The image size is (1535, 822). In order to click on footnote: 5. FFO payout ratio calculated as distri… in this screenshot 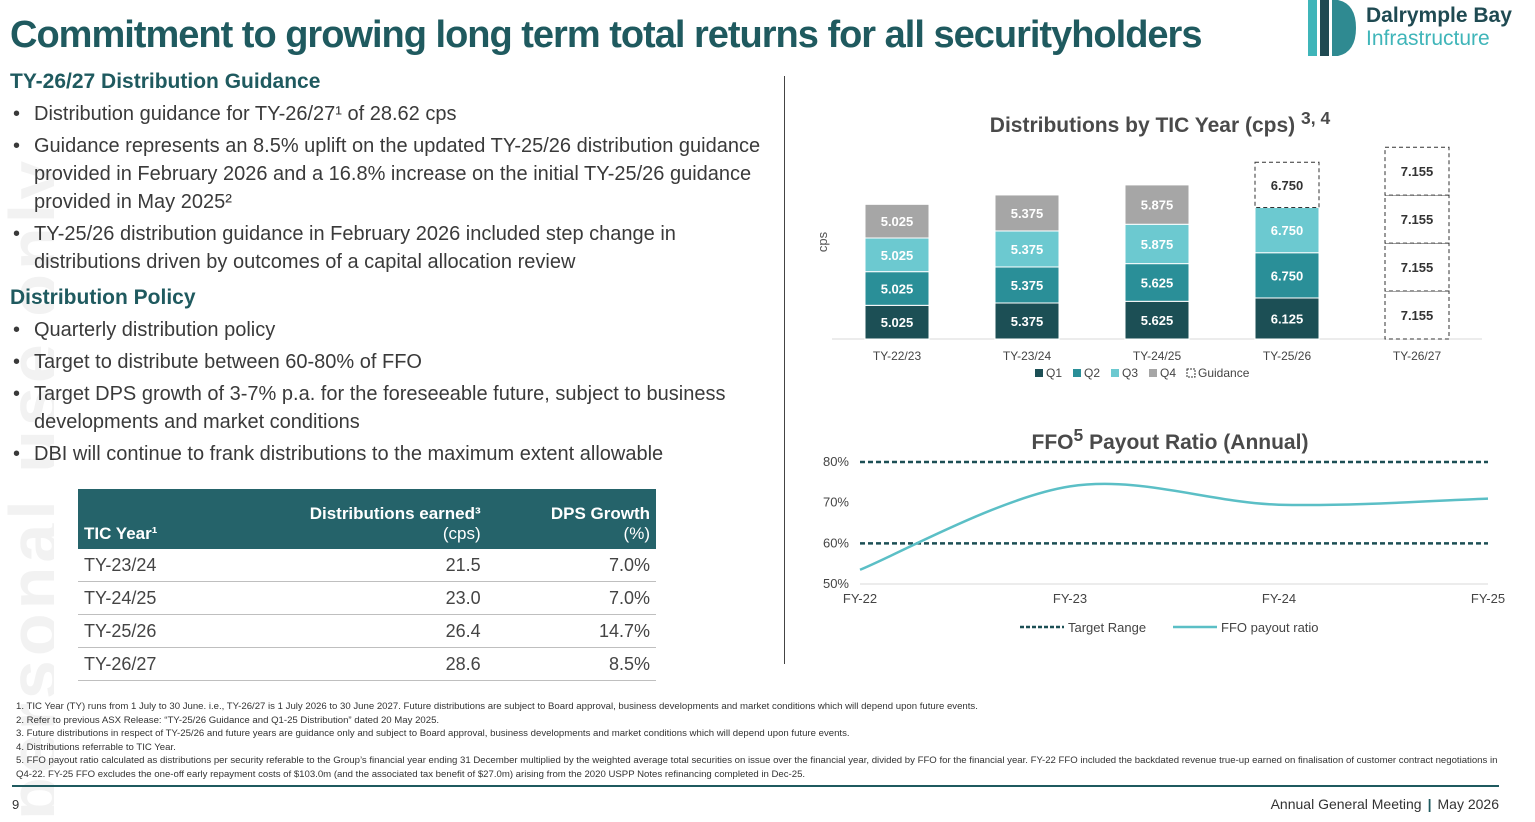, I will do `click(757, 767)`.